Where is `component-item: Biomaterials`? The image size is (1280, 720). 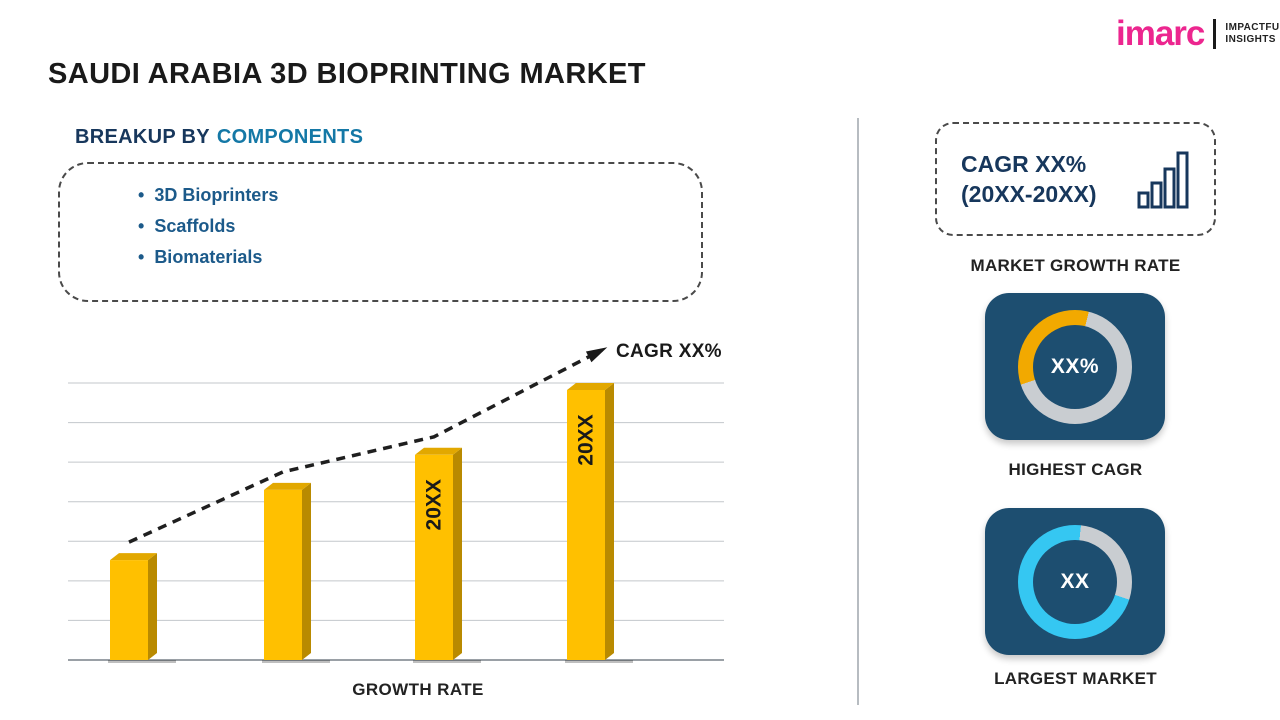 component-item: Biomaterials is located at coordinates (419, 257).